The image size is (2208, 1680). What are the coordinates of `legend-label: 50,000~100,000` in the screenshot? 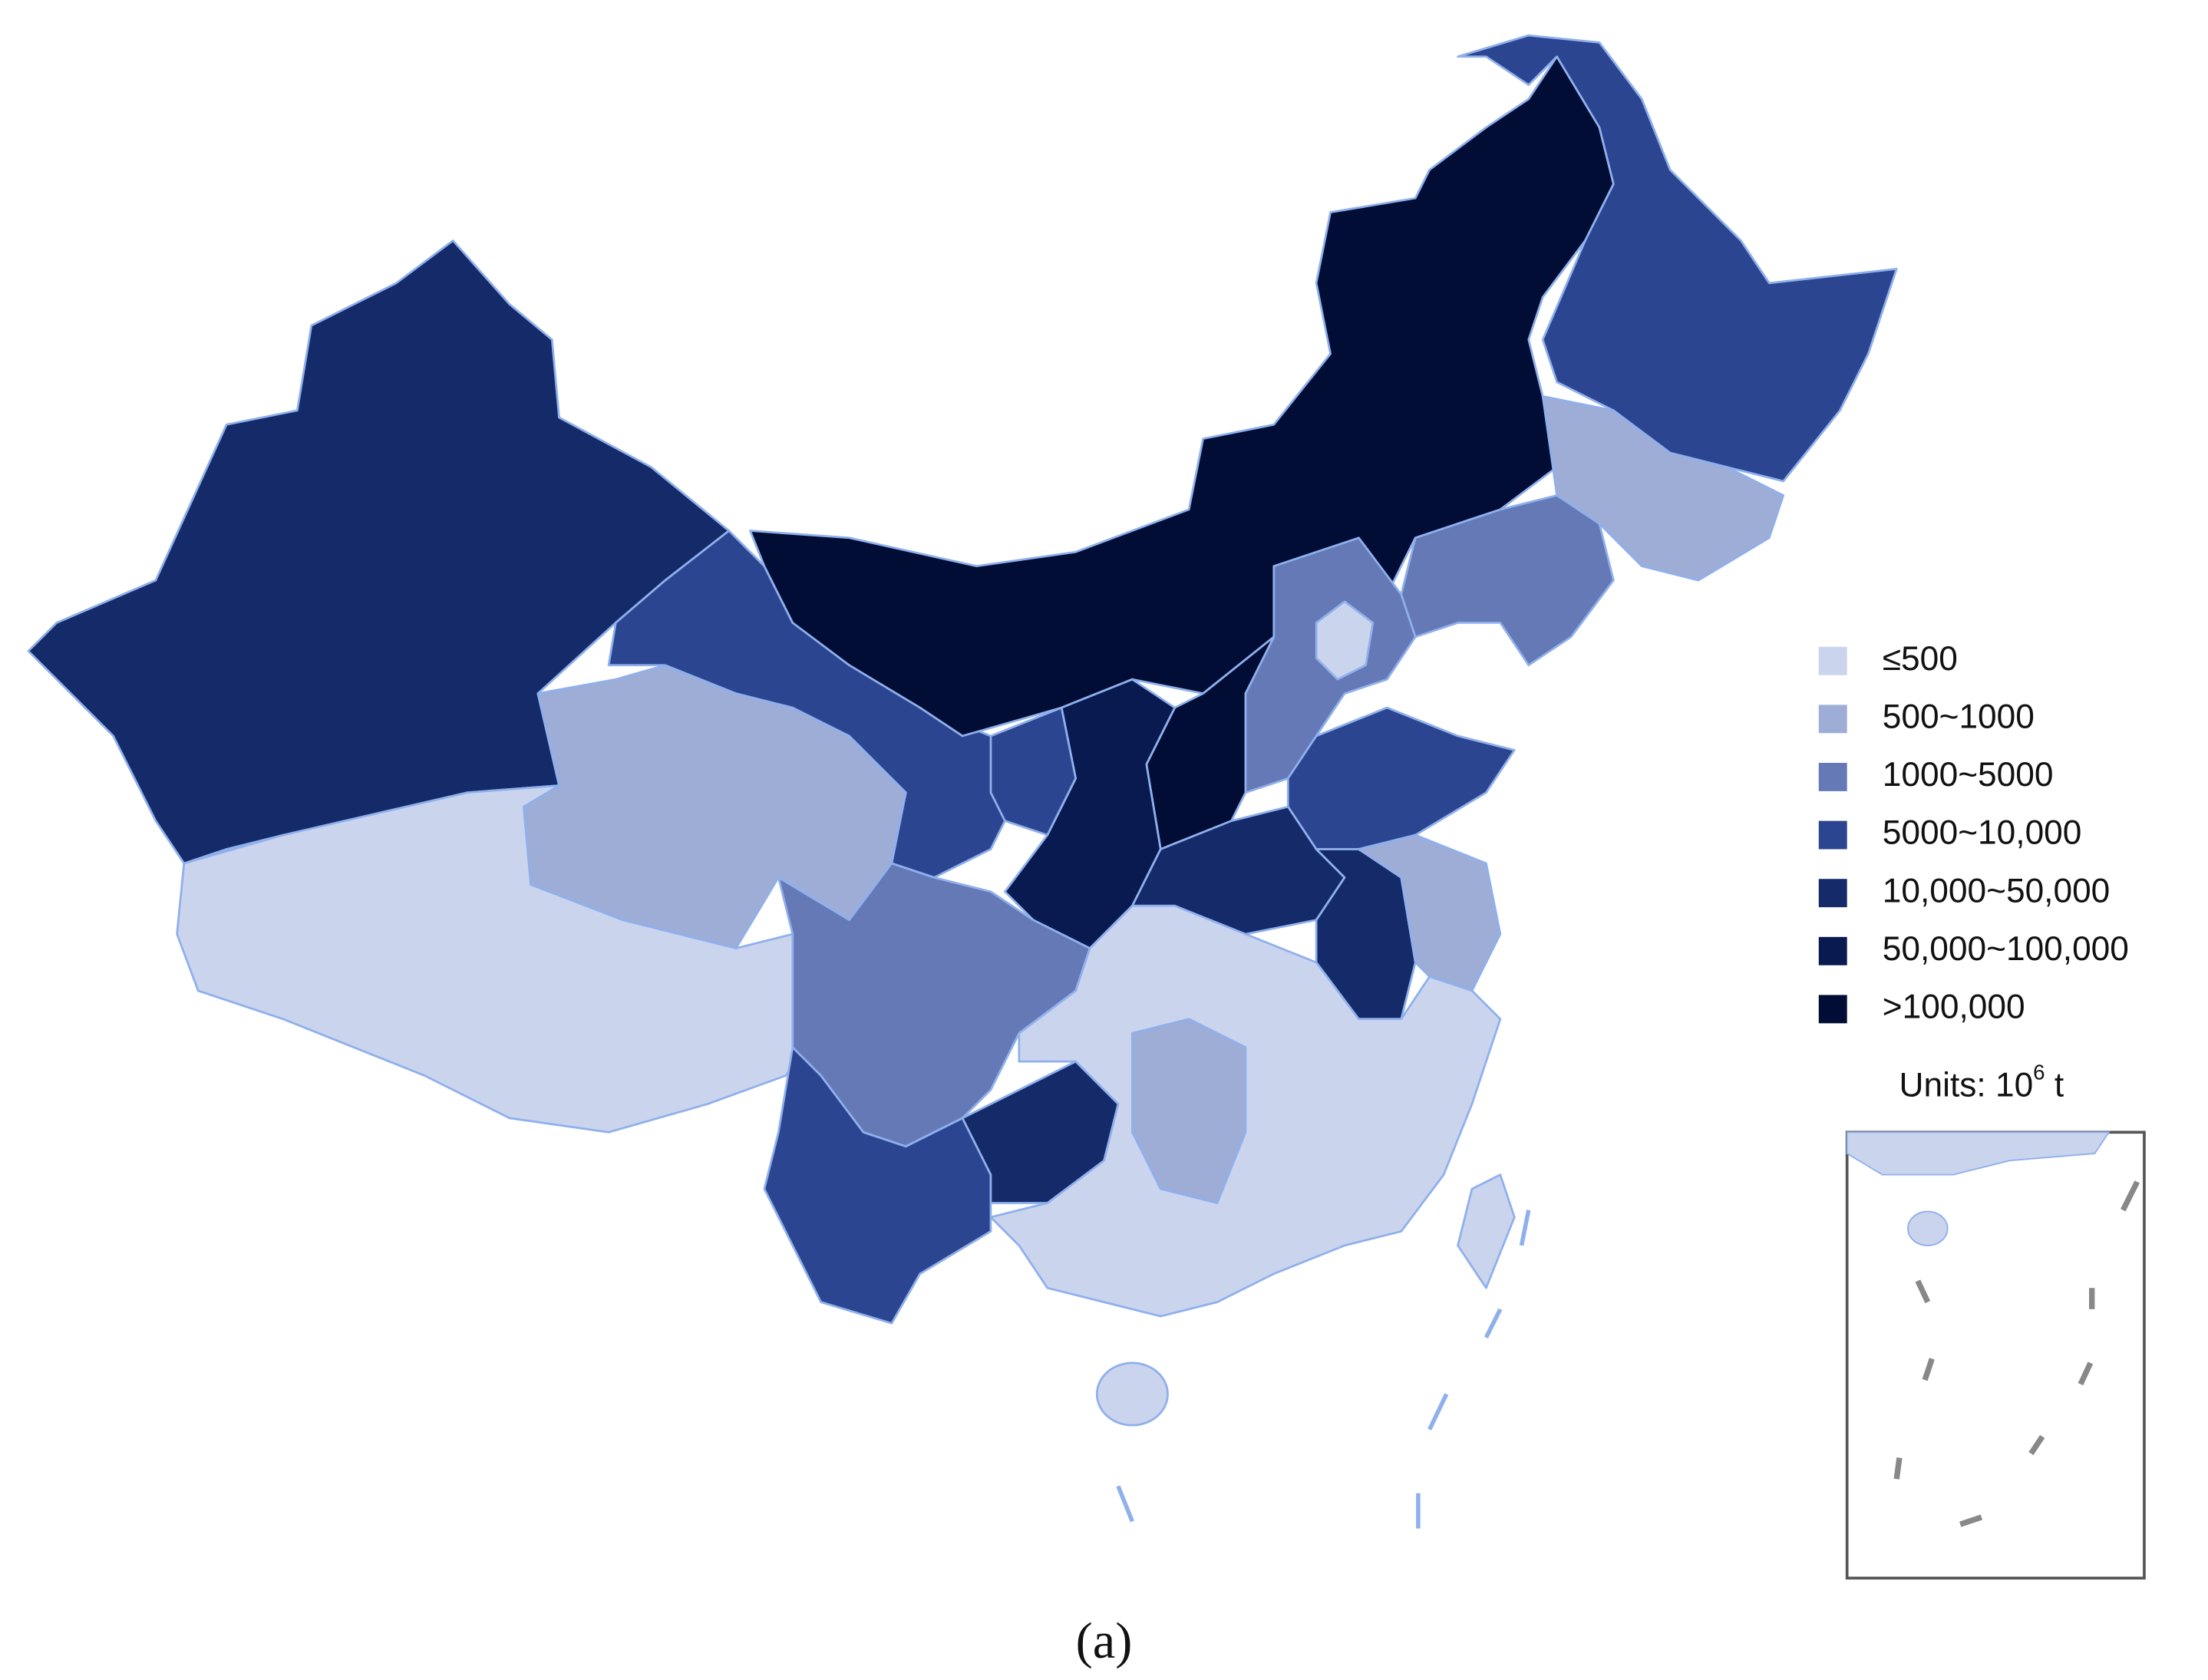 It's located at (2006, 949).